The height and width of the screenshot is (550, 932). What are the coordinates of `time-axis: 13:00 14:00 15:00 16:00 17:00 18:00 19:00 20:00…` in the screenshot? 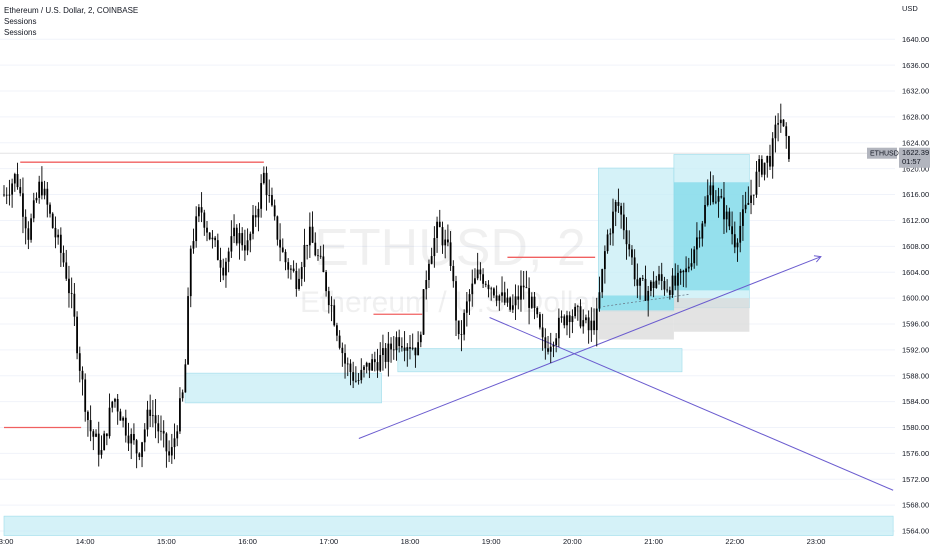 It's located at (412, 541).